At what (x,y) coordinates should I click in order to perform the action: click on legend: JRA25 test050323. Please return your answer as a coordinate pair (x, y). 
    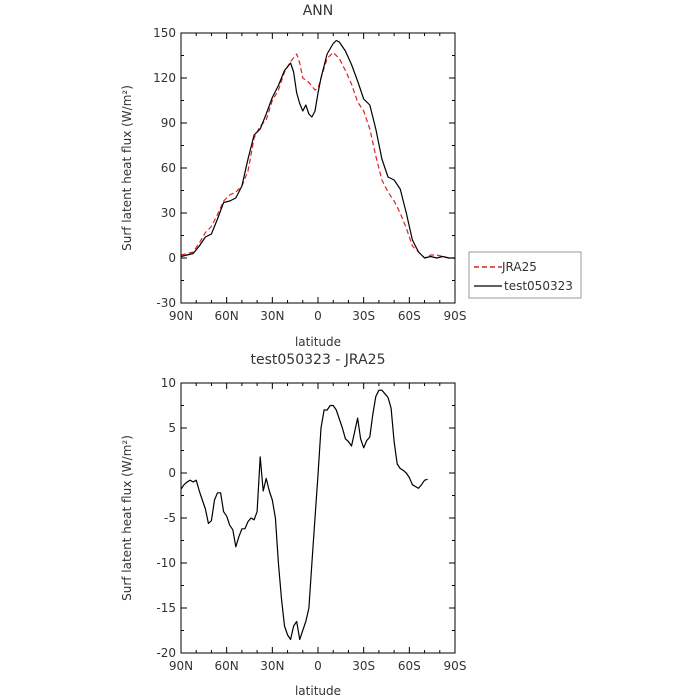
    Looking at the image, I should click on (525, 275).